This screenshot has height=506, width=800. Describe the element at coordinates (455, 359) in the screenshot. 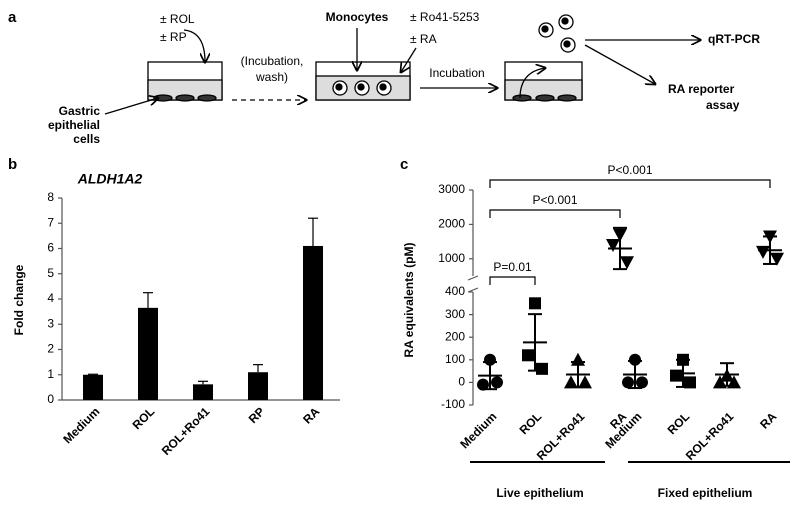

I see `y-tick-label: 100` at that location.